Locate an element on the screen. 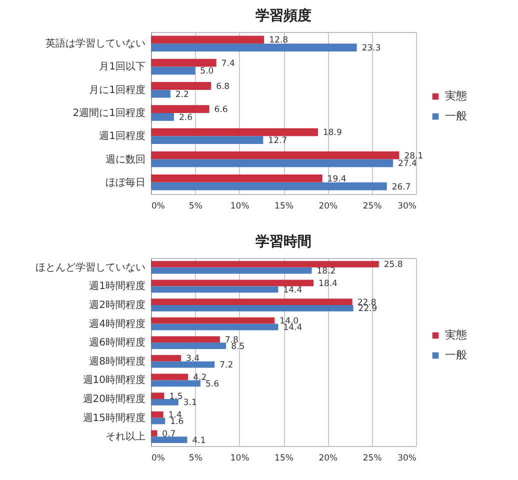  data-label: 25.8 is located at coordinates (393, 265).